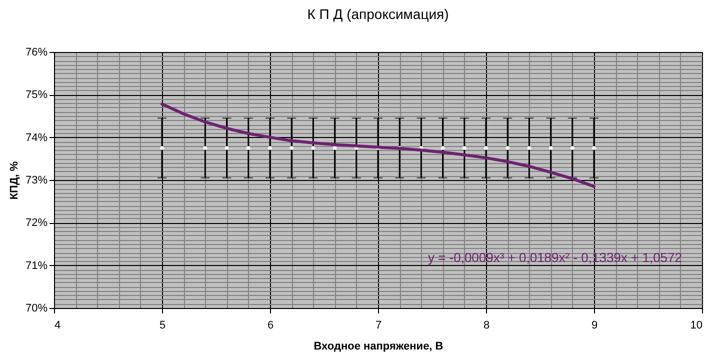  I want to click on x-tick-label: 8, so click(486, 326).